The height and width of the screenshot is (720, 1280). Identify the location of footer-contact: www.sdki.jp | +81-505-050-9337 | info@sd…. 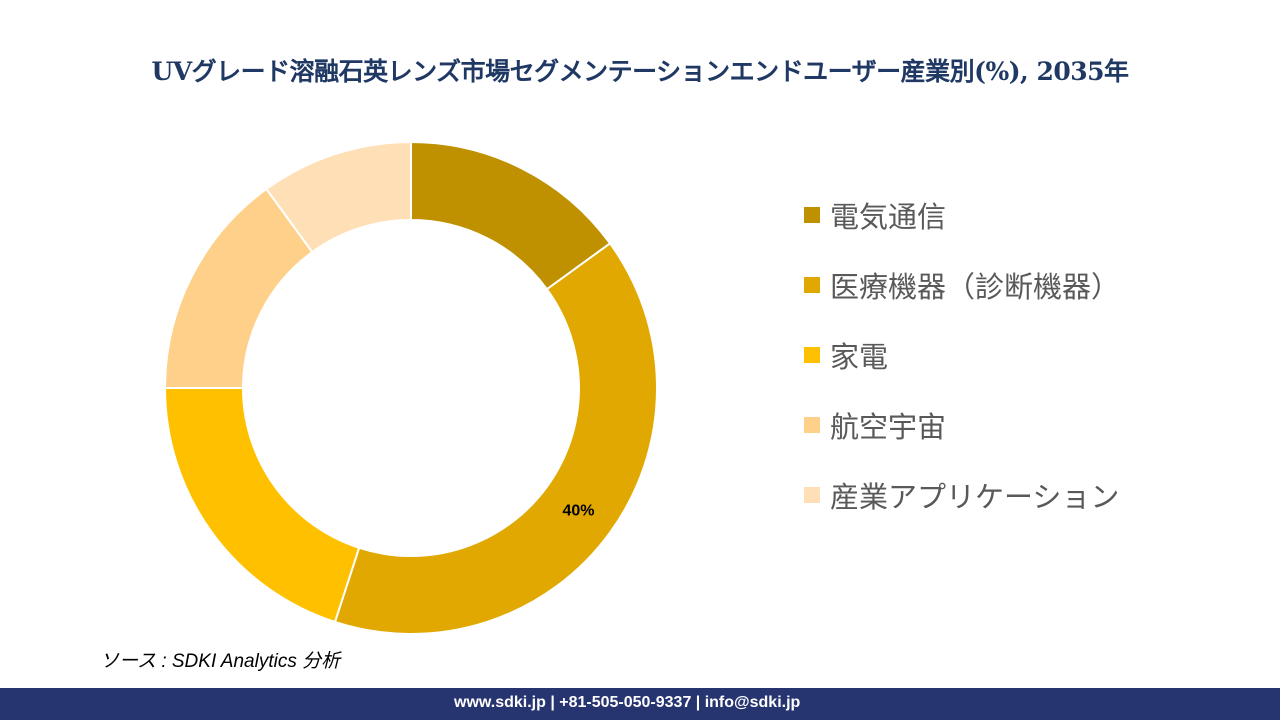
(627, 702).